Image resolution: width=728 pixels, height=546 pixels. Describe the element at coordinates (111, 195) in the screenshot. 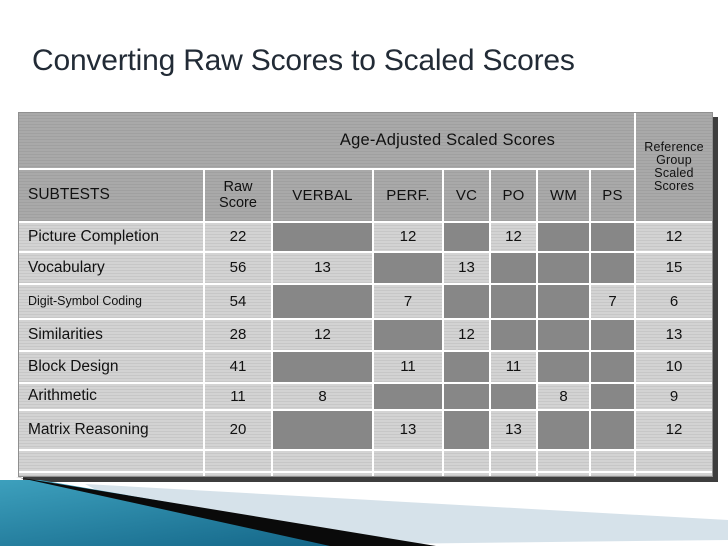

I see `subtests-header-cell: SUBTESTS` at that location.